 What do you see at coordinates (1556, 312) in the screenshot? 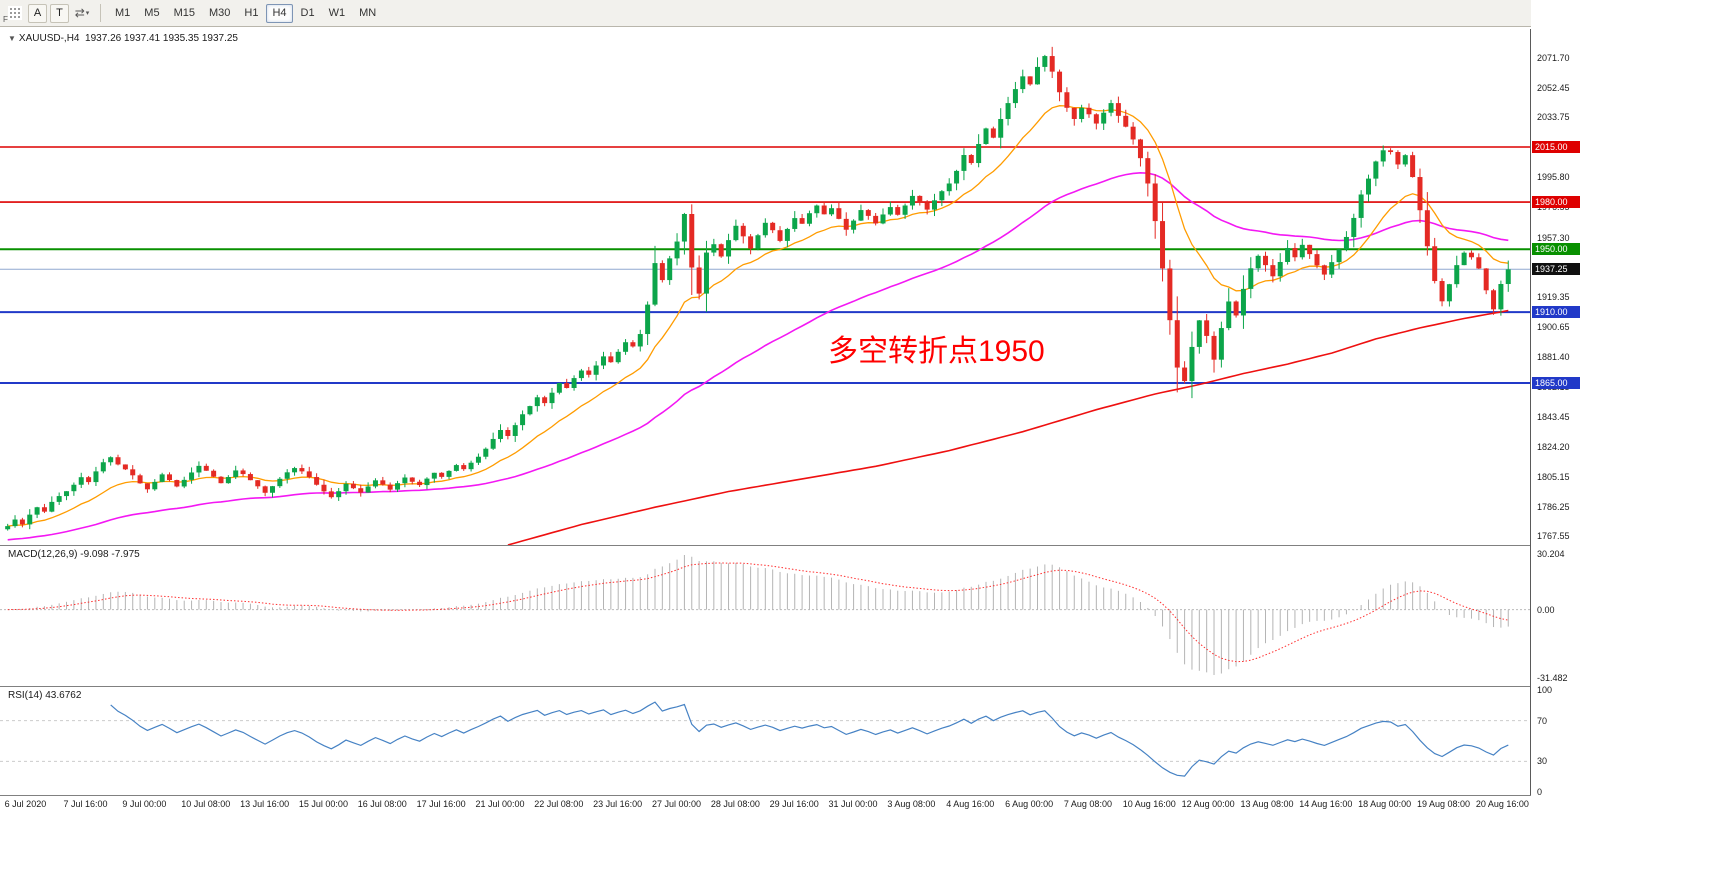
I see `price-label-1910.00: 1910.00` at bounding box center [1556, 312].